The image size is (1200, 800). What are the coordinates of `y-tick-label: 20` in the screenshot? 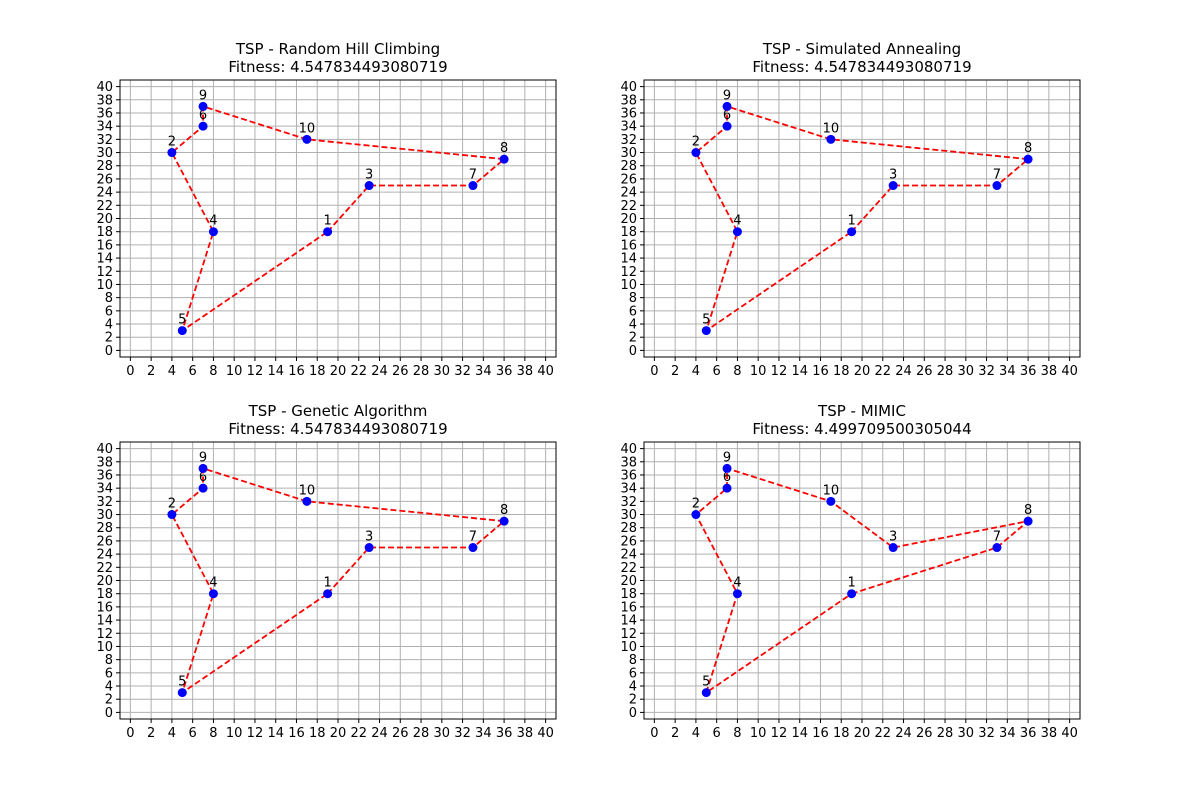 It's located at (104, 581).